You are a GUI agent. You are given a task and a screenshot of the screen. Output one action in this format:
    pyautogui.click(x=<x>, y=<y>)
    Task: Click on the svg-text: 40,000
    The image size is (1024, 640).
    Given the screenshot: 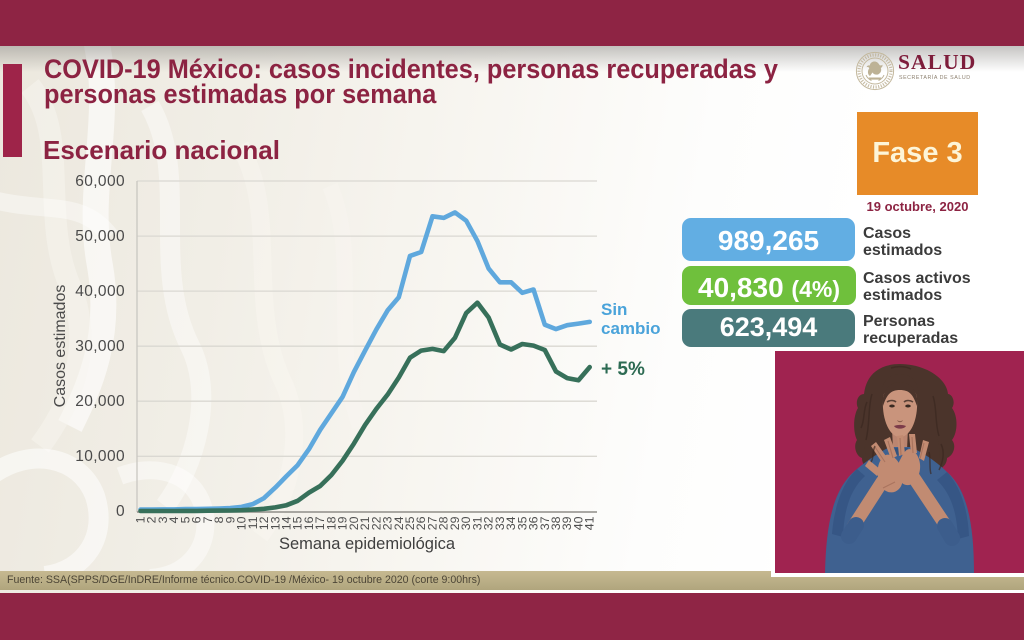 What is the action you would take?
    pyautogui.click(x=100, y=291)
    